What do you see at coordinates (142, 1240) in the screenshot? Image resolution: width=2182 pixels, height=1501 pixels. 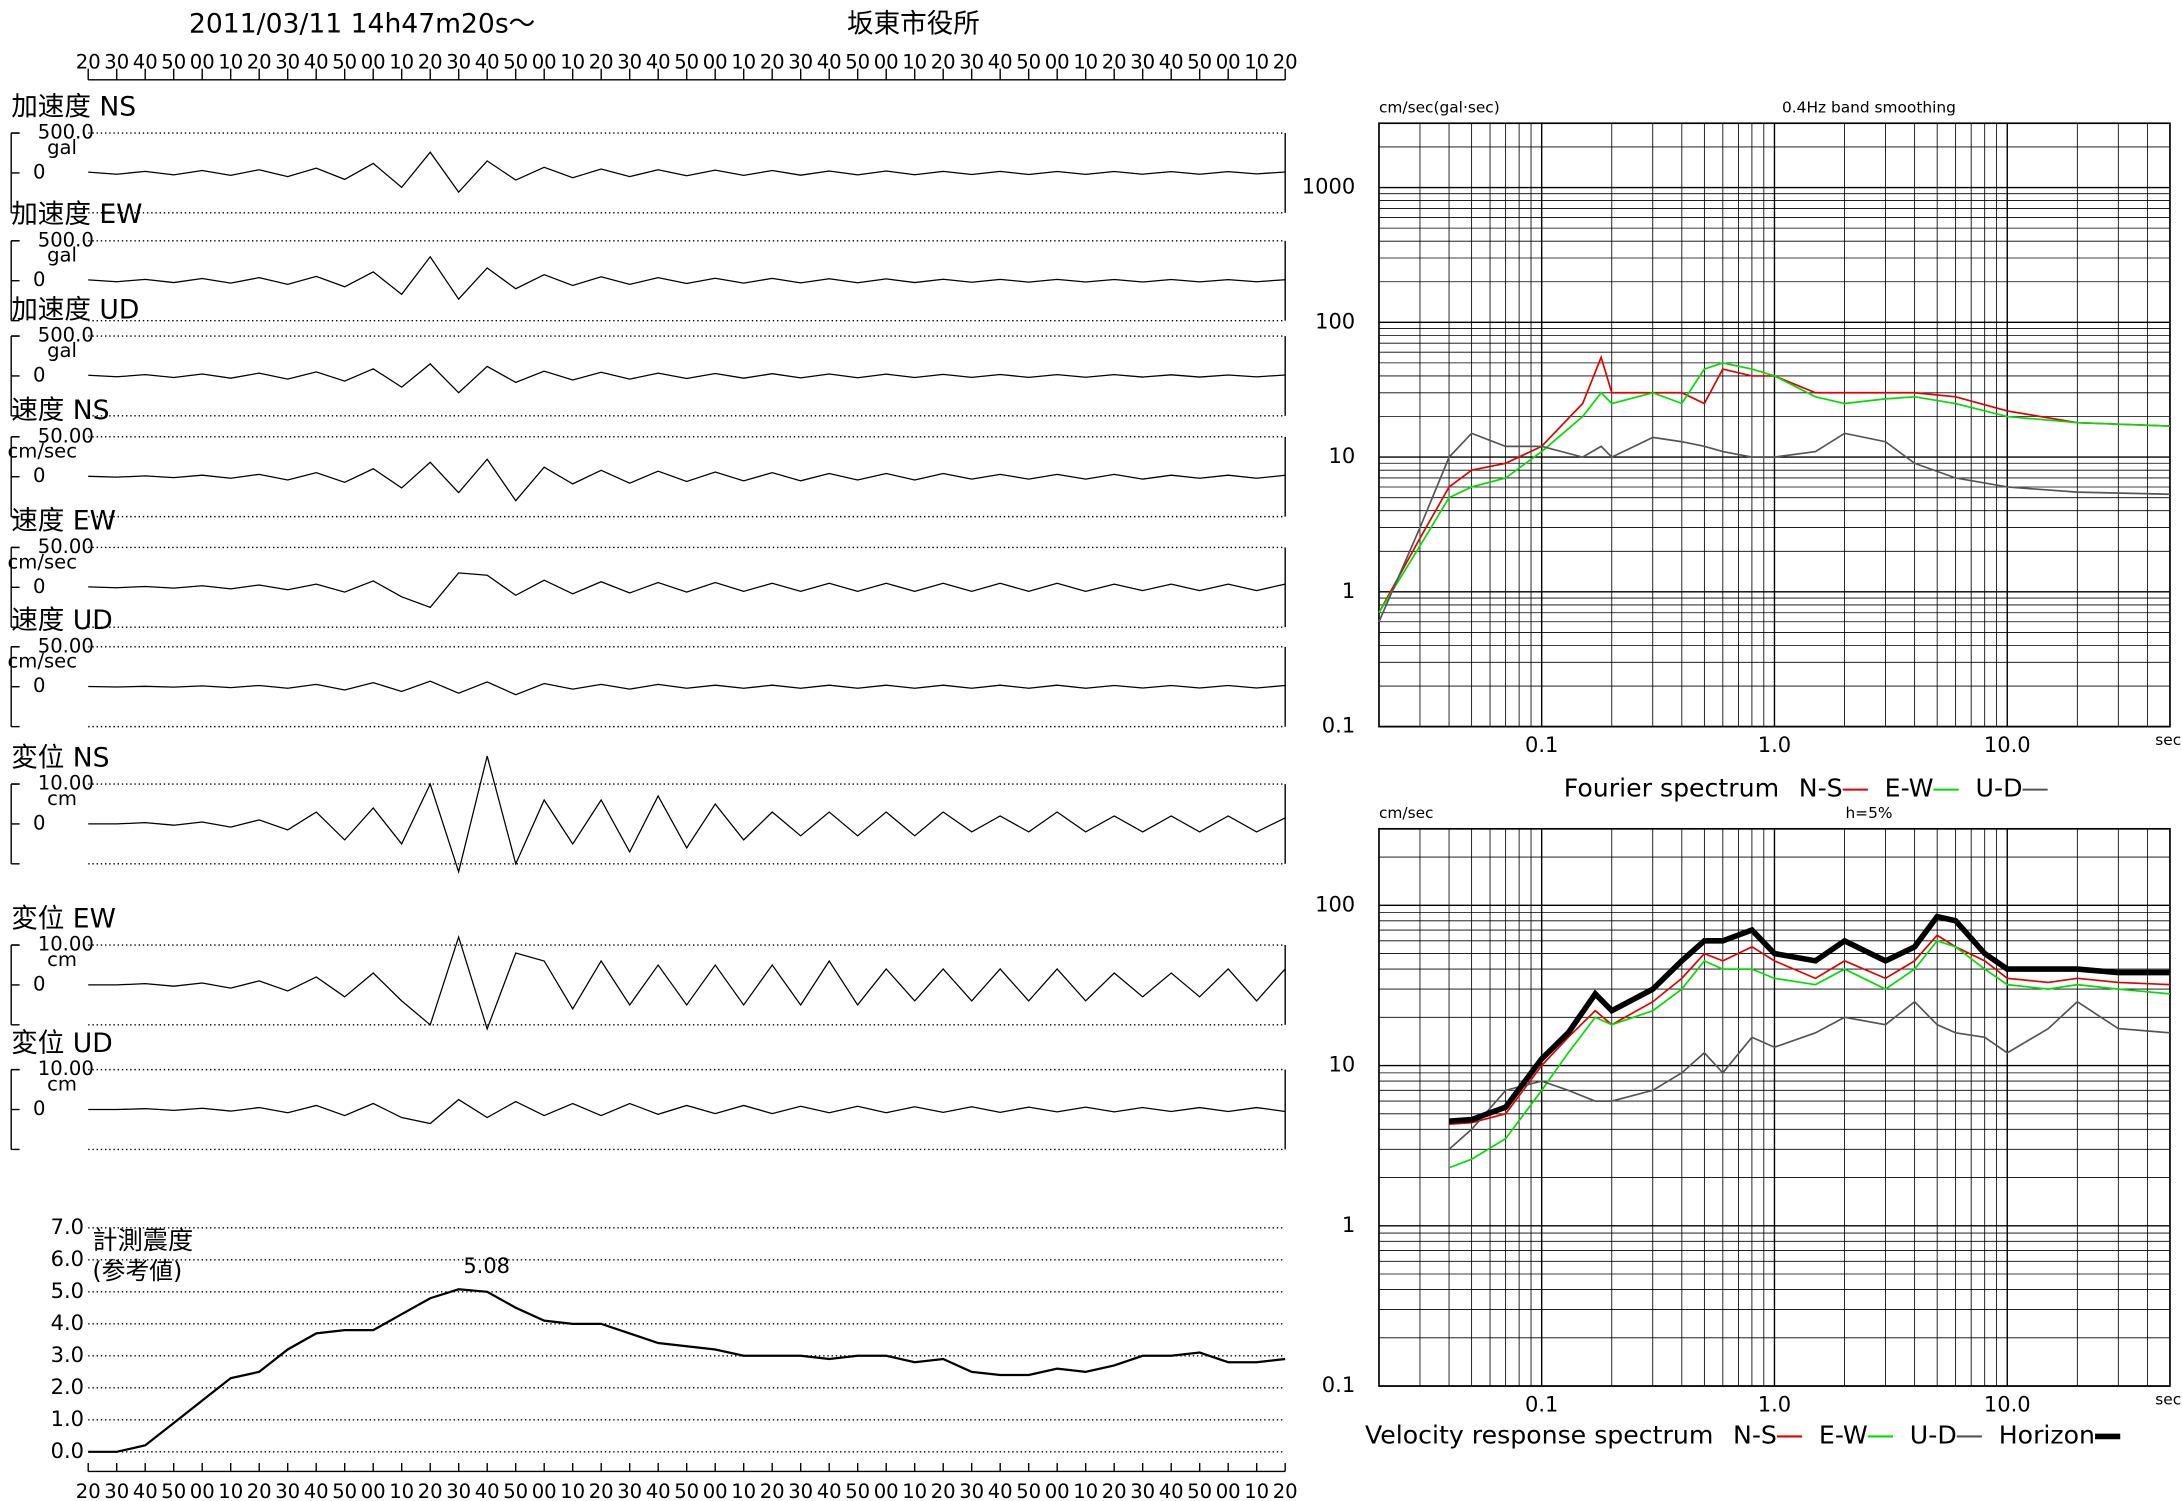 I see `chart-title: 計測震度` at bounding box center [142, 1240].